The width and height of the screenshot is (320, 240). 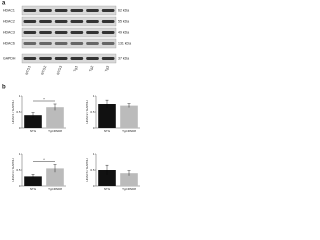 I want to click on lane-label: Tg2, so click(x=91, y=68).